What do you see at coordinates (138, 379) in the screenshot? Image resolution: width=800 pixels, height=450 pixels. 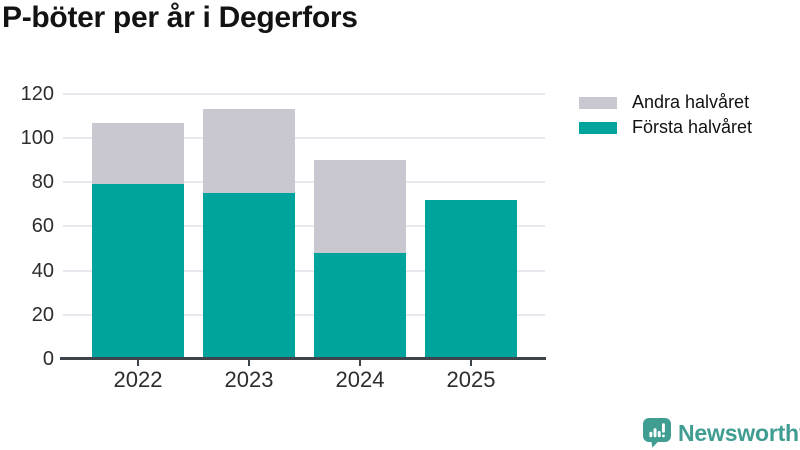 I see `x-axis-tick-label: 2022` at bounding box center [138, 379].